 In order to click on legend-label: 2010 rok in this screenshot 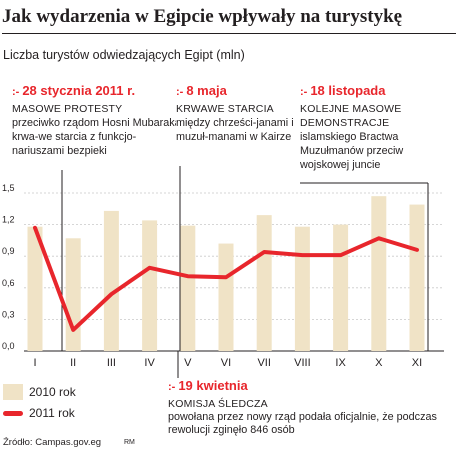, I will do `click(52, 392)`.